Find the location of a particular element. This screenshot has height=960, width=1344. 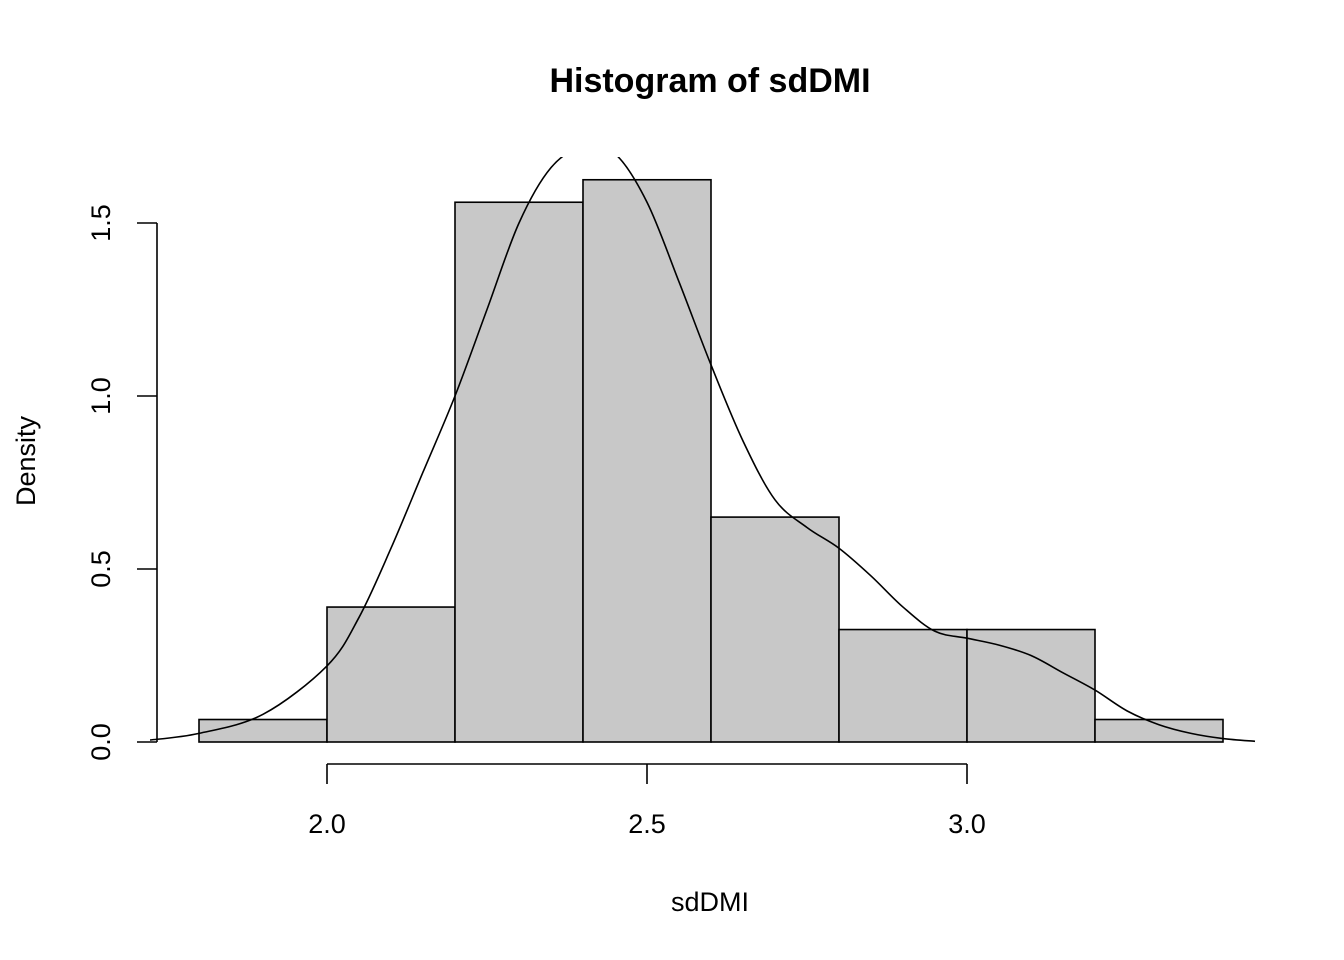

x-axis-label: sdDMI is located at coordinates (710, 902).